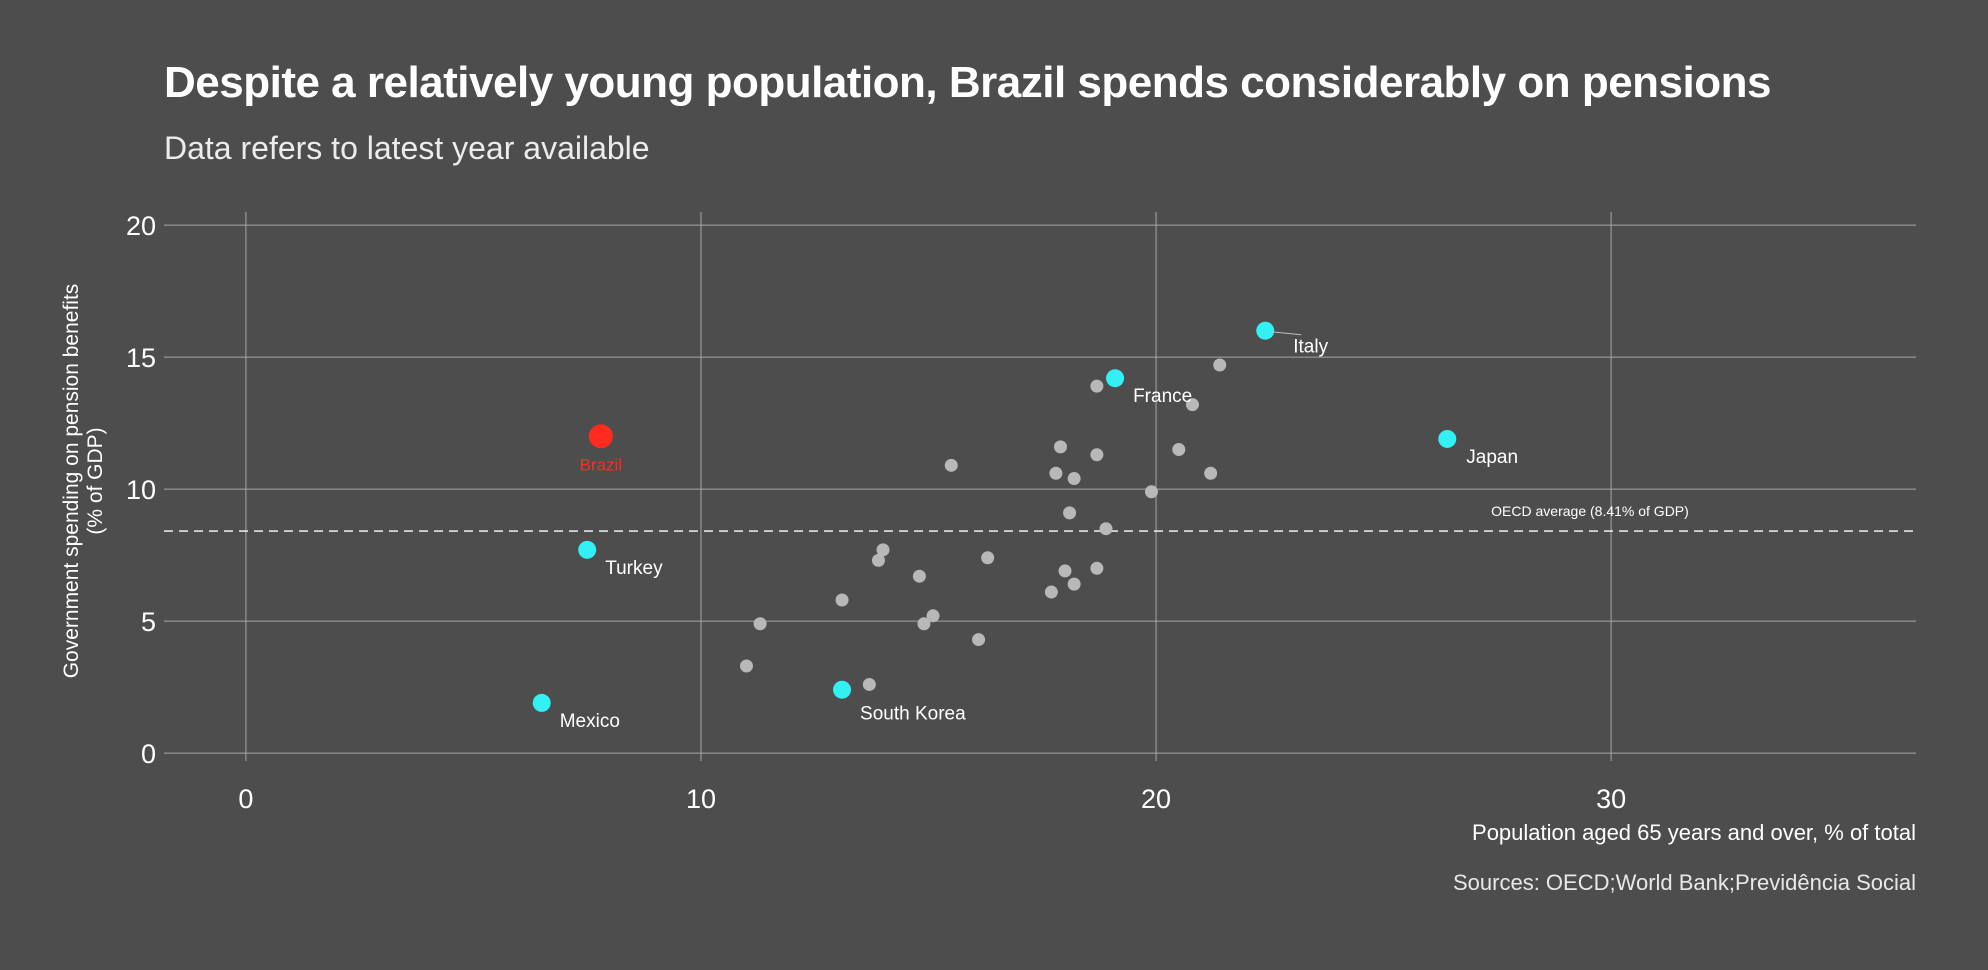  I want to click on oecd-average-label: OECD average (8.41% of GDP), so click(1590, 511).